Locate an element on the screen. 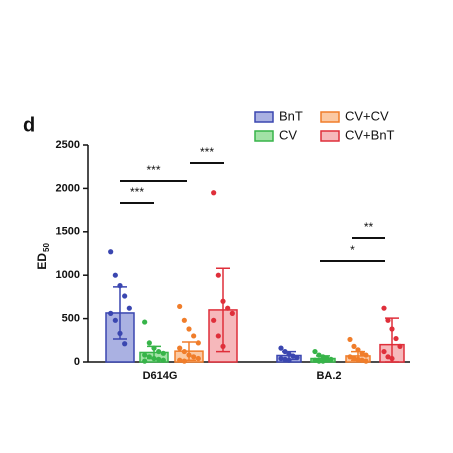  panel-label: d is located at coordinates (29, 125).